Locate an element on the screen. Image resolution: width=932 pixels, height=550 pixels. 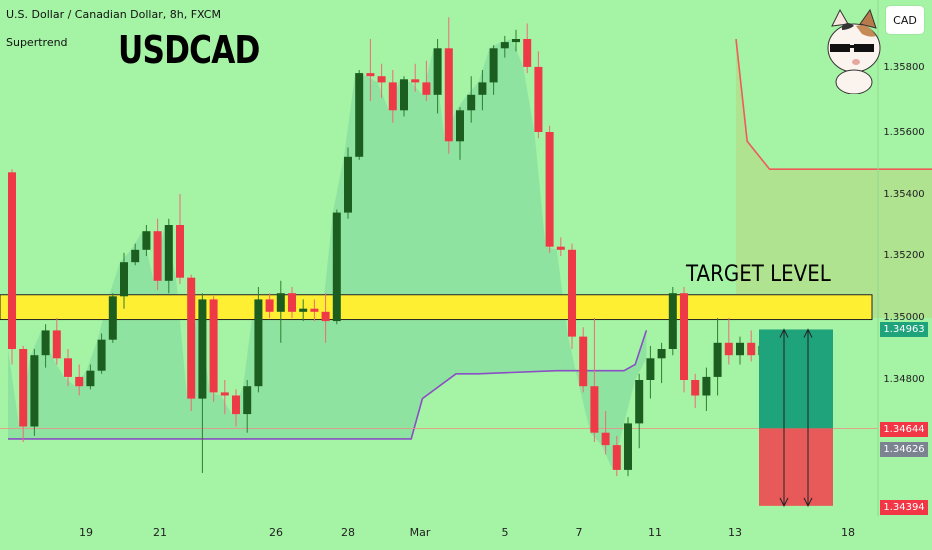
supertrend-up-line is located at coordinates (328, 385).